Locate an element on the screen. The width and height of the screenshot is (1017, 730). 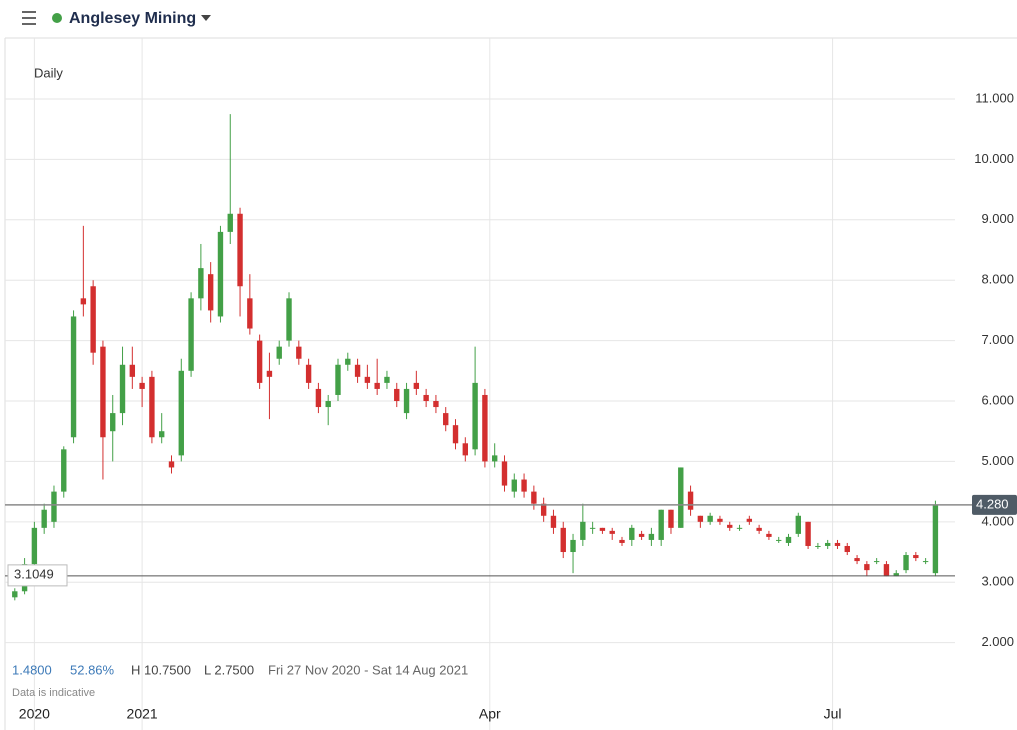
y-tick-label: 3.000 is located at coordinates (997, 581).